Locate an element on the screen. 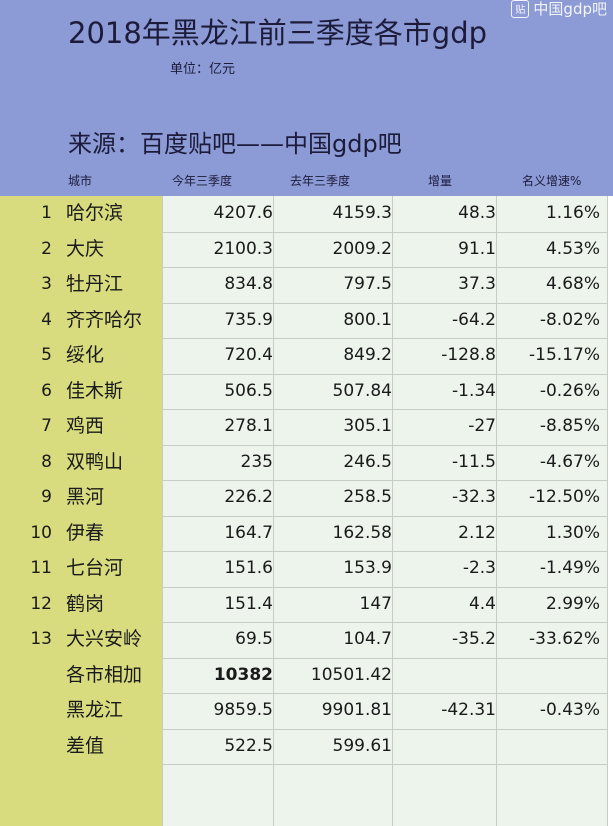 This screenshot has height=826, width=613. row-growth: 4.68% is located at coordinates (572, 284).